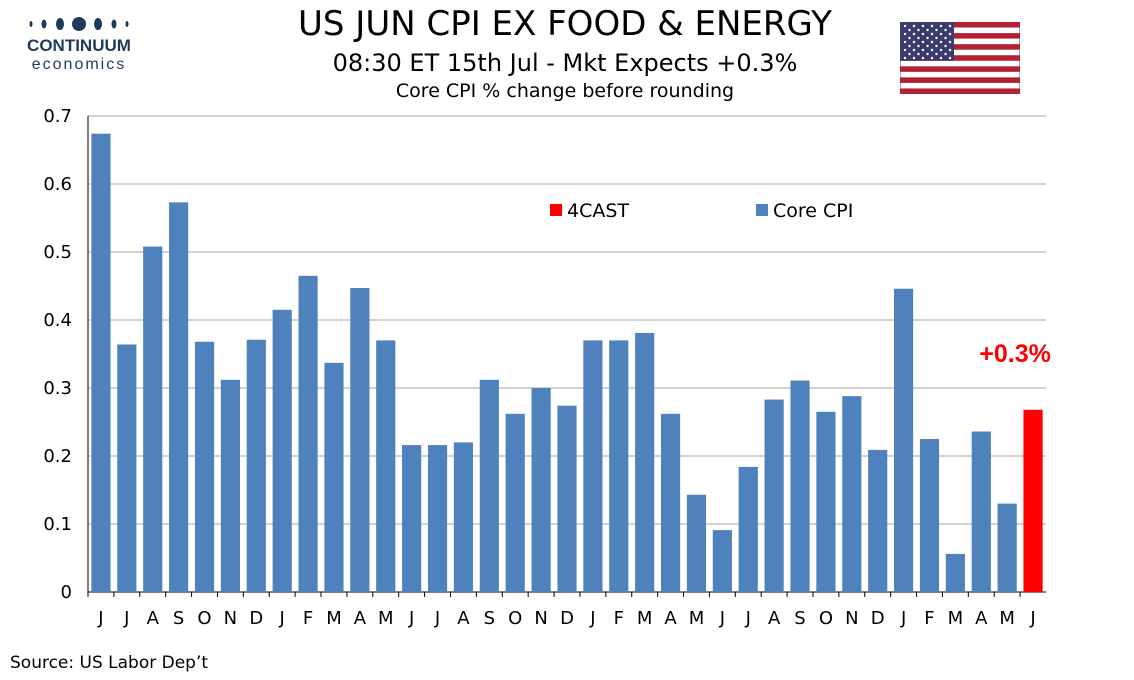 This screenshot has width=1134, height=680. What do you see at coordinates (565, 63) in the screenshot?
I see `chart-subtitle: 08:30 ET 15th Jul - Mkt Expects +0.3%` at bounding box center [565, 63].